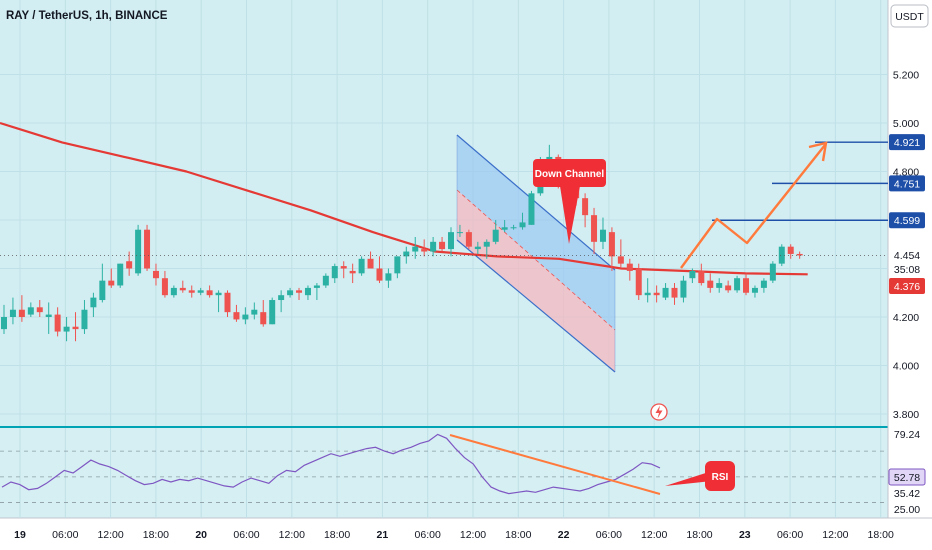  I want to click on rsi-lines, so click(444, 468).